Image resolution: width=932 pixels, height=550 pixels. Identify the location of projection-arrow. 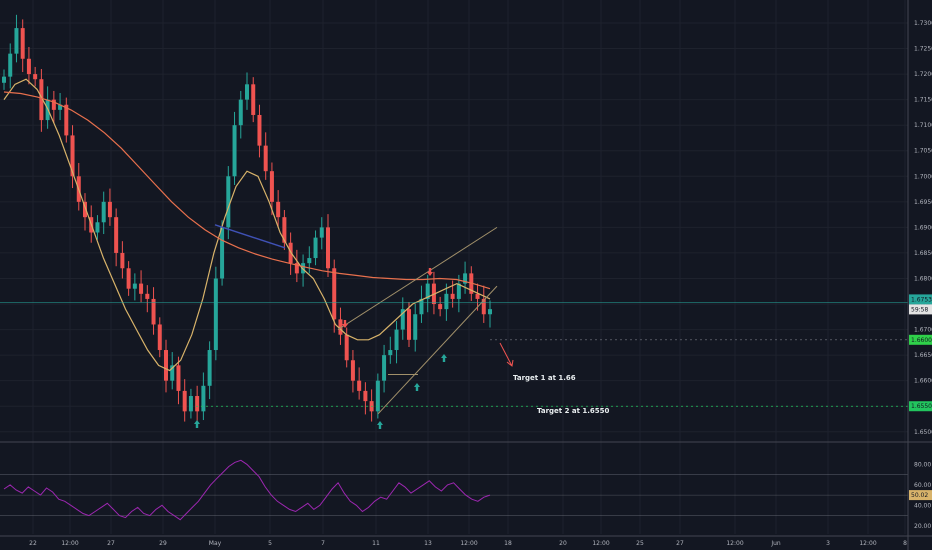
(506, 354).